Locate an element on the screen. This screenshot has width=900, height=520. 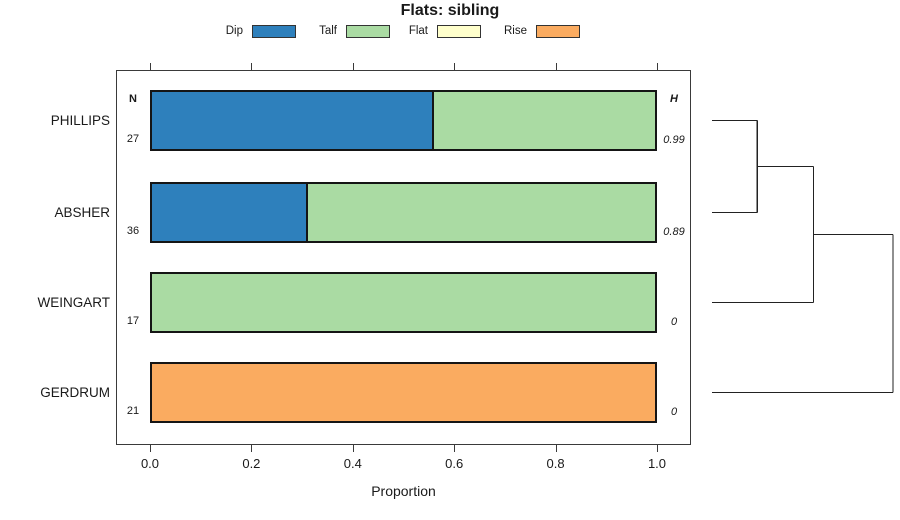
n-value: 21 is located at coordinates (133, 411).